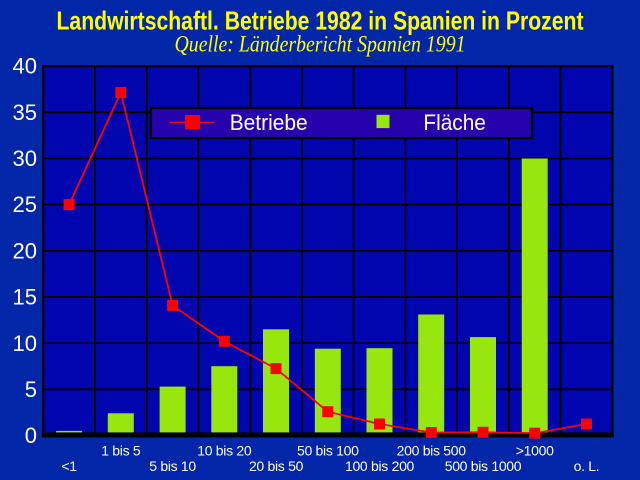  I want to click on svg-text: <1, so click(69, 466).